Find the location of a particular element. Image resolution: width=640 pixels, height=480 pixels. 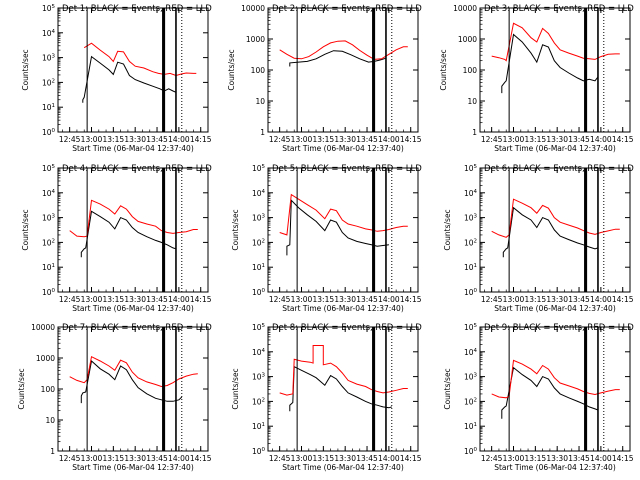

y-tick-label: 1 is located at coordinates (474, 132).